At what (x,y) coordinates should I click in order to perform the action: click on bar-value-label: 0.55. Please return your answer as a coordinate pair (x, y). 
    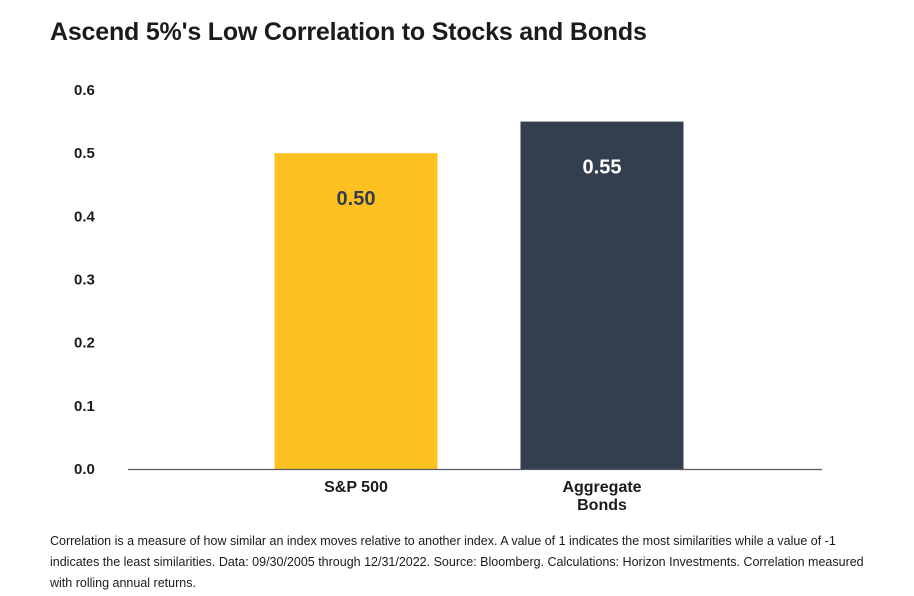
    Looking at the image, I should click on (602, 168).